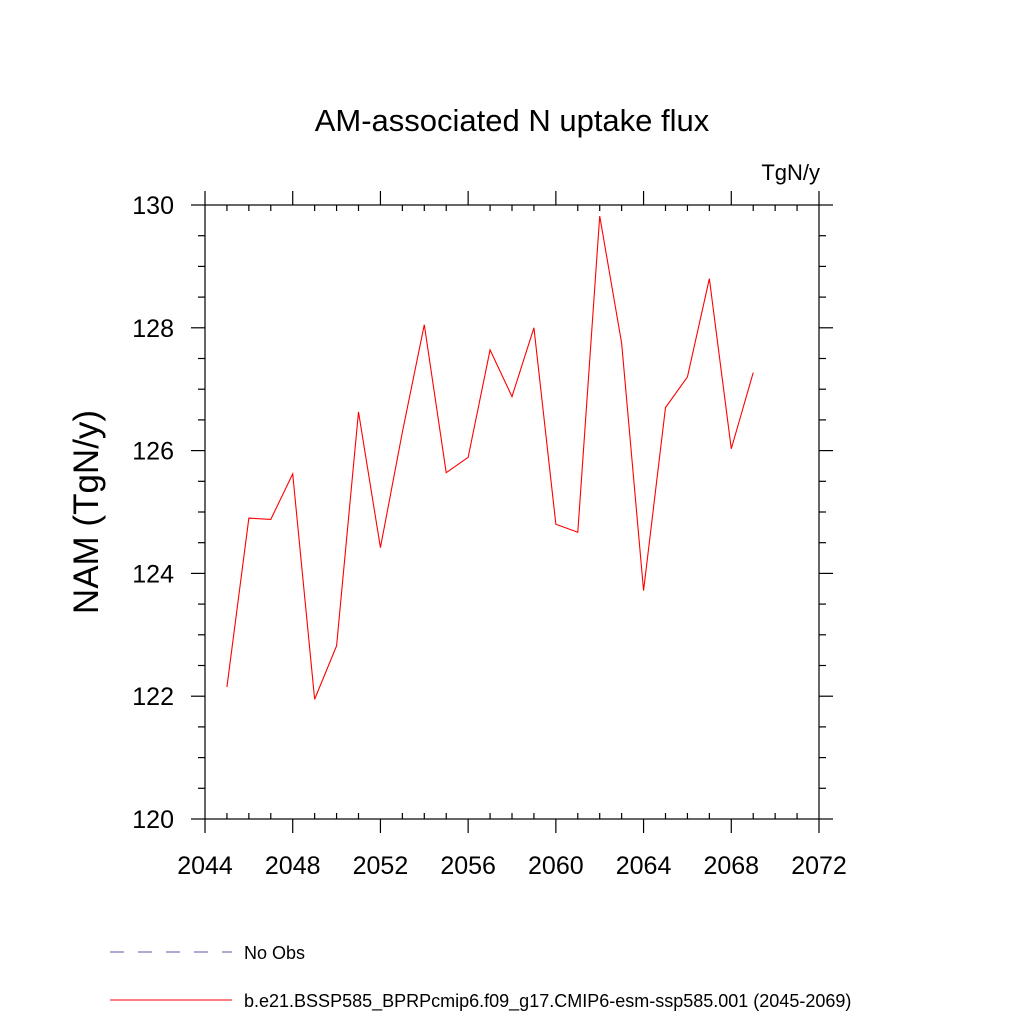 Image resolution: width=1024 pixels, height=1024 pixels. Describe the element at coordinates (153, 820) in the screenshot. I see `y-tick-label: 120` at that location.